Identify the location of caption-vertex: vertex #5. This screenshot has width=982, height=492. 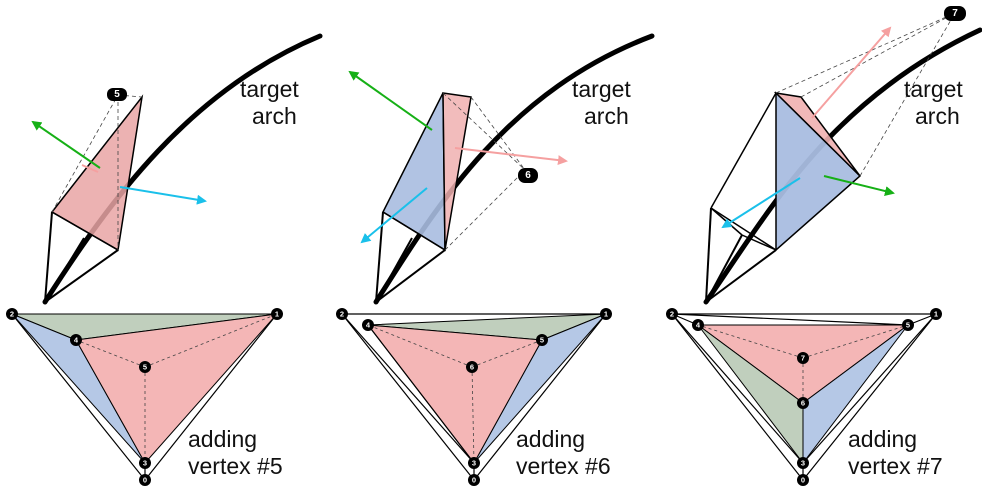
(235, 466).